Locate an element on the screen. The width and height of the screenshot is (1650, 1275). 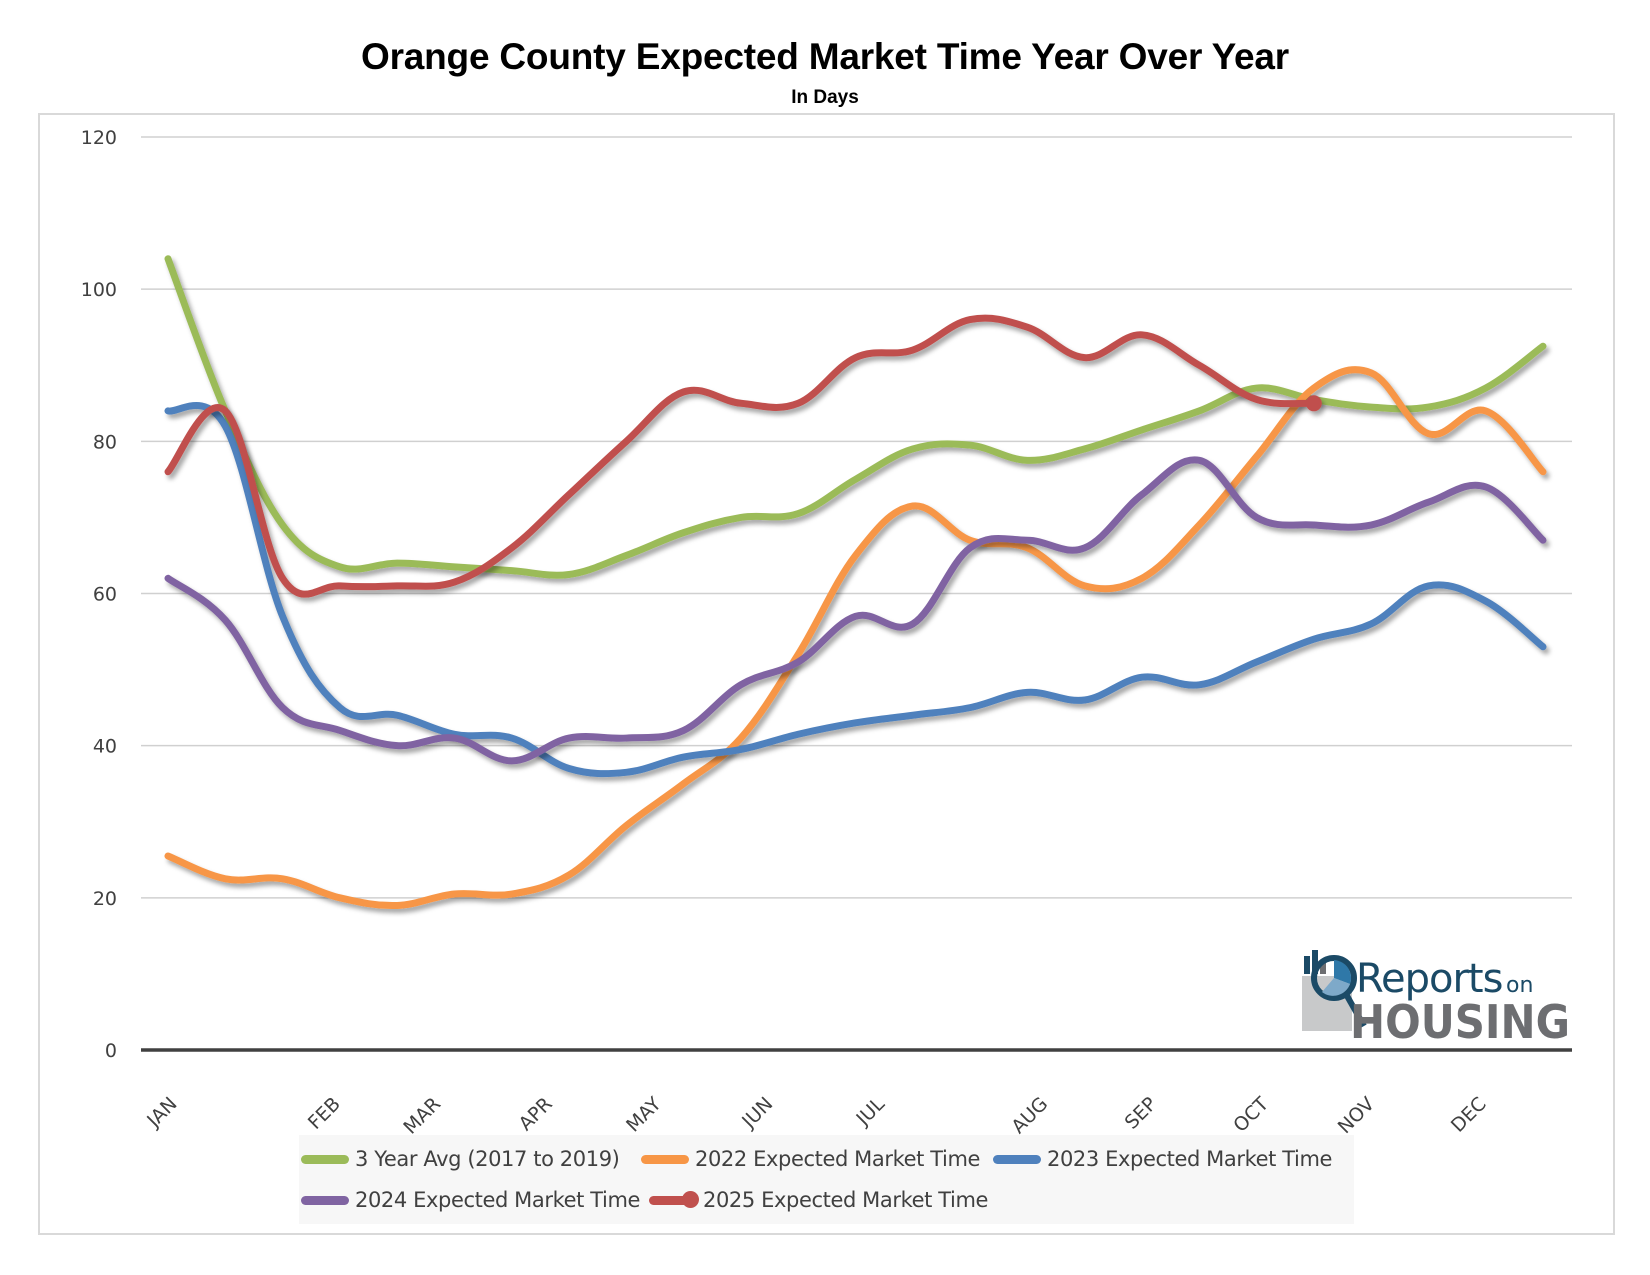
legend-item: 3 Year Avg (2017 to 2019) is located at coordinates (460, 1159).